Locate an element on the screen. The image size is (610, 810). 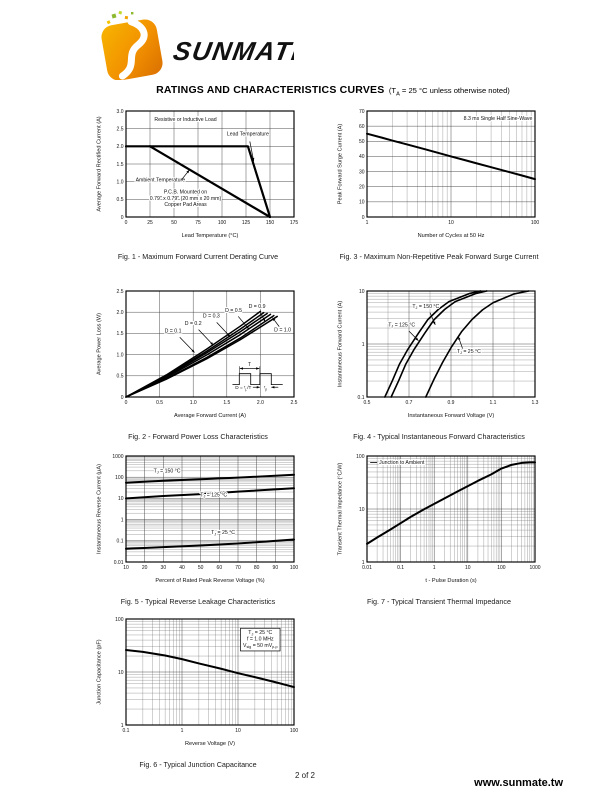
svg-text: 3.0 is located at coordinates (120, 112).